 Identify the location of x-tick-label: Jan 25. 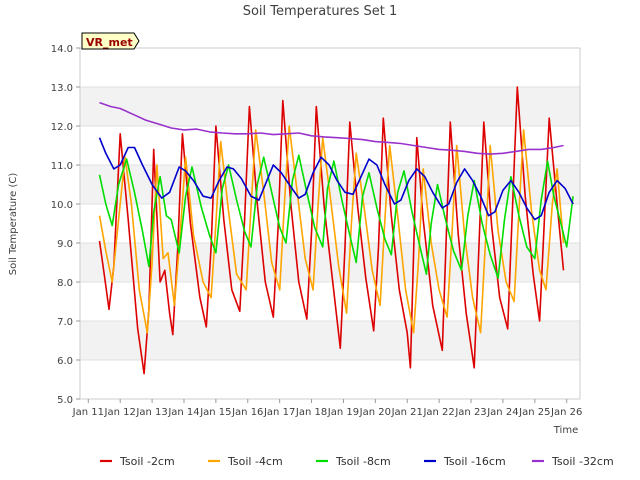
(534, 412).